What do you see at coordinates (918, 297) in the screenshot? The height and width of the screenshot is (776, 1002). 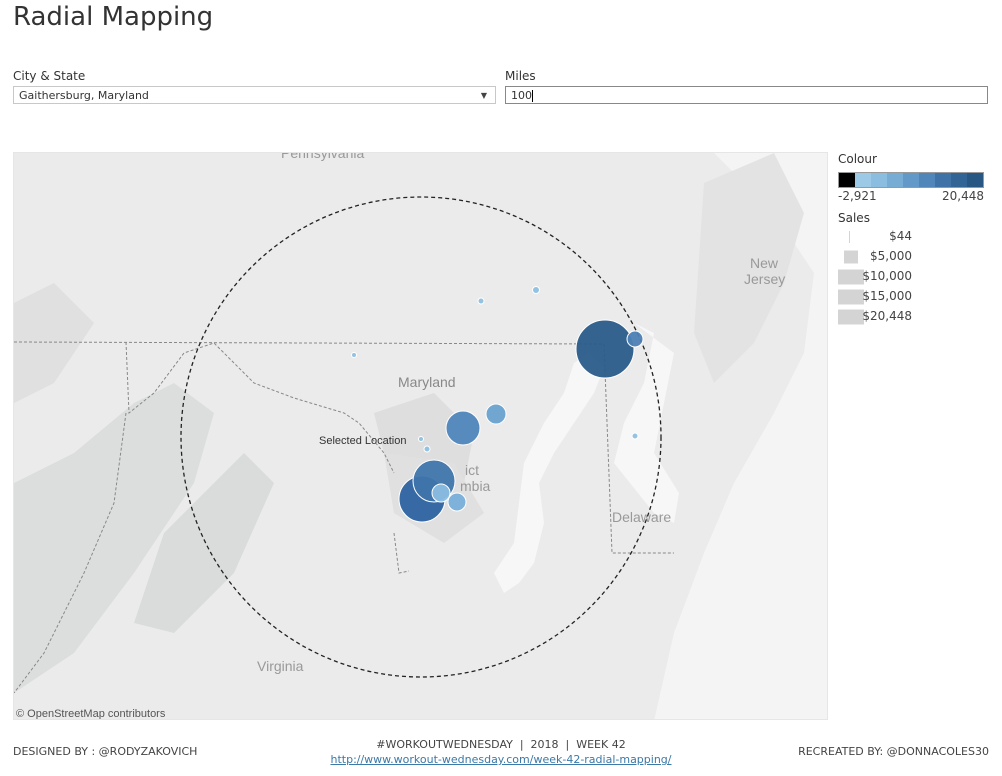 I see `sales-legend-item: $15,000` at bounding box center [918, 297].